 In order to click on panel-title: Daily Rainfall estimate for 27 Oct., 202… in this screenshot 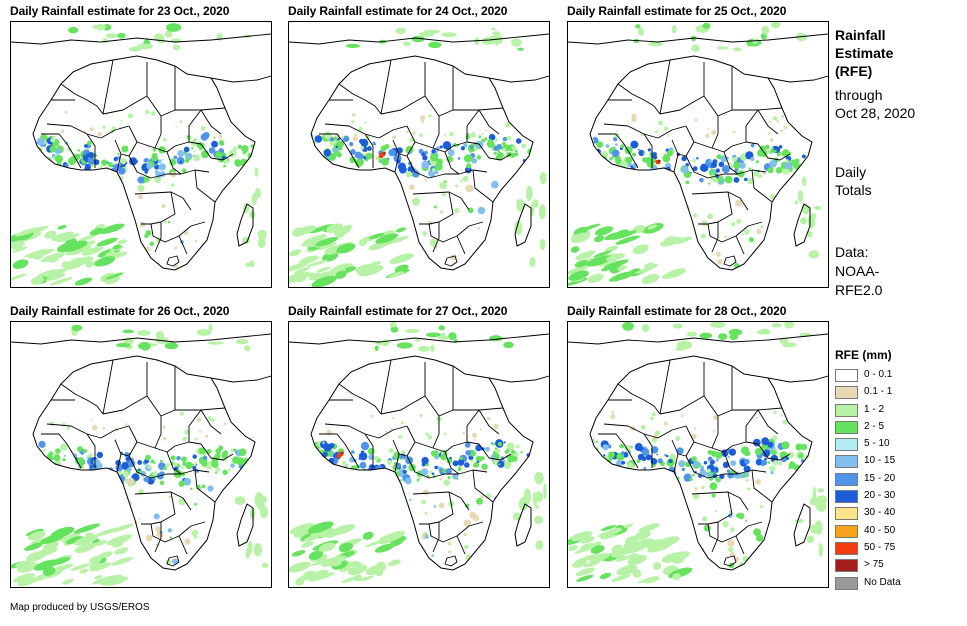, I will do `click(398, 311)`.